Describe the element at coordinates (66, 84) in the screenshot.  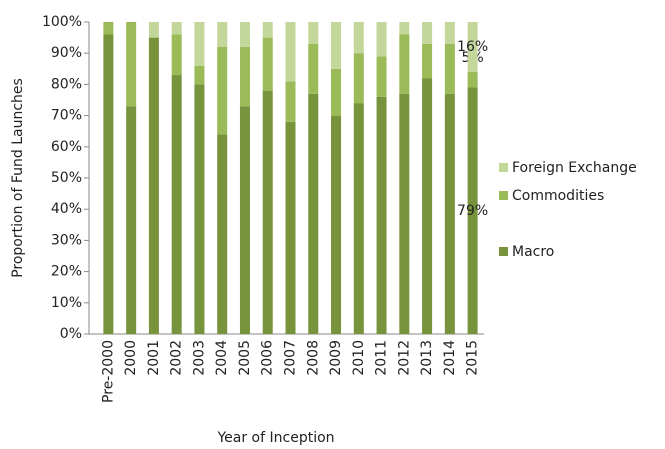
I see `y-tick-label: 80%` at that location.